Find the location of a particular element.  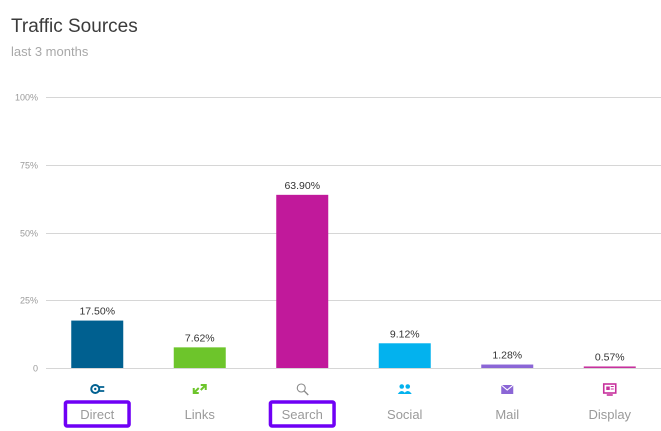

bar-mail is located at coordinates (507, 366).